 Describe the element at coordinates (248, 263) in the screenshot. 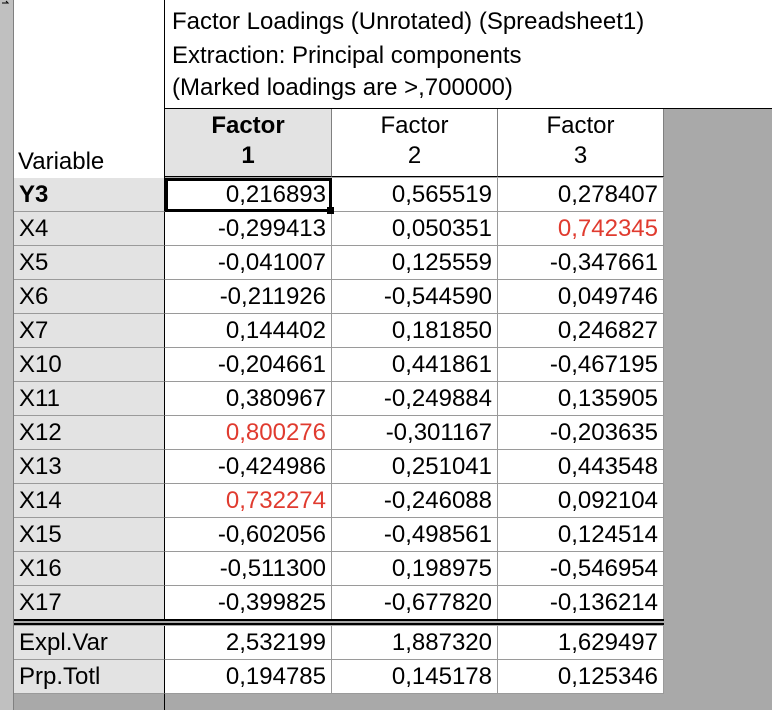

I see `table-cell: -0,041007` at that location.